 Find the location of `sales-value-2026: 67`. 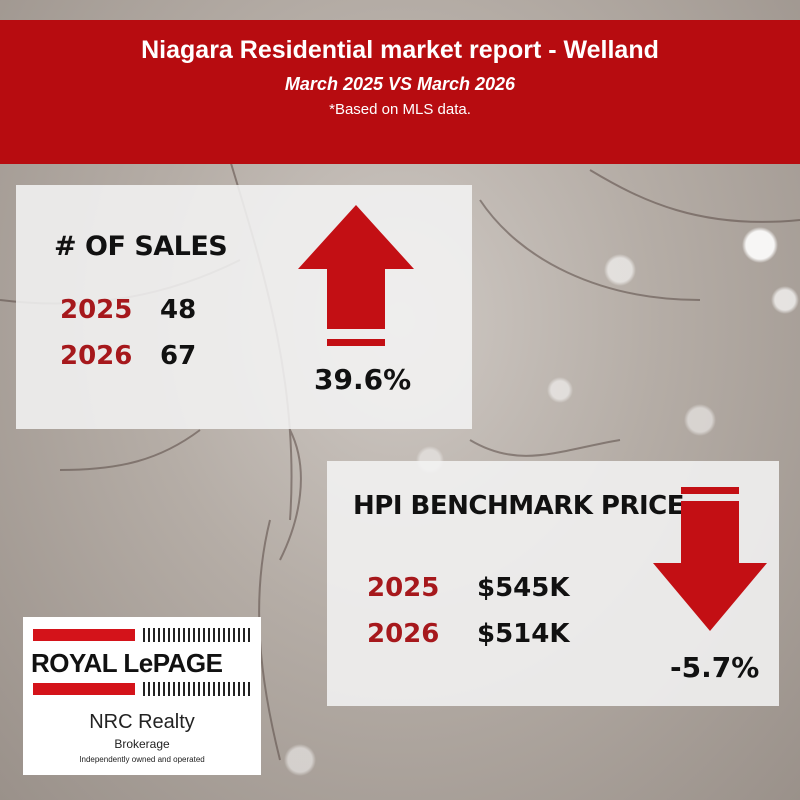

sales-value-2026: 67 is located at coordinates (178, 356).